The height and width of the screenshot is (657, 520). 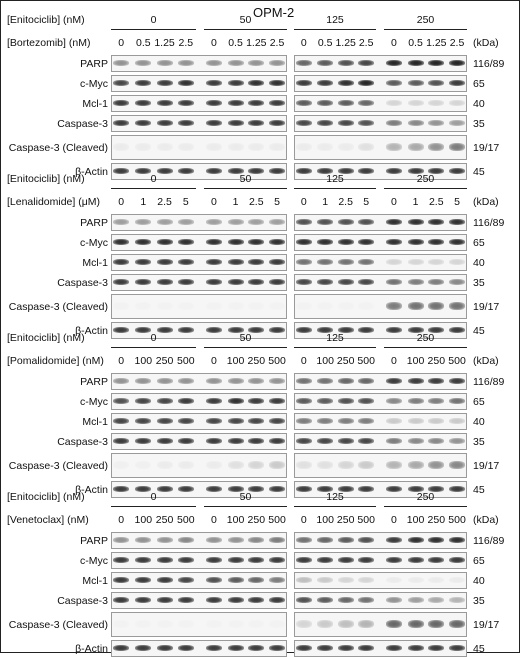 What do you see at coordinates (335, 338) in the screenshot?
I see `drug-concentration: 125` at bounding box center [335, 338].